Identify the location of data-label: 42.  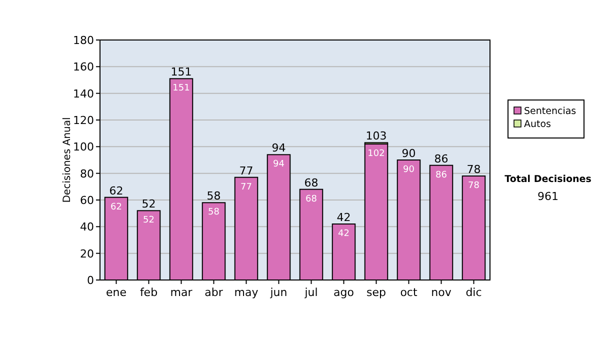
(344, 234).